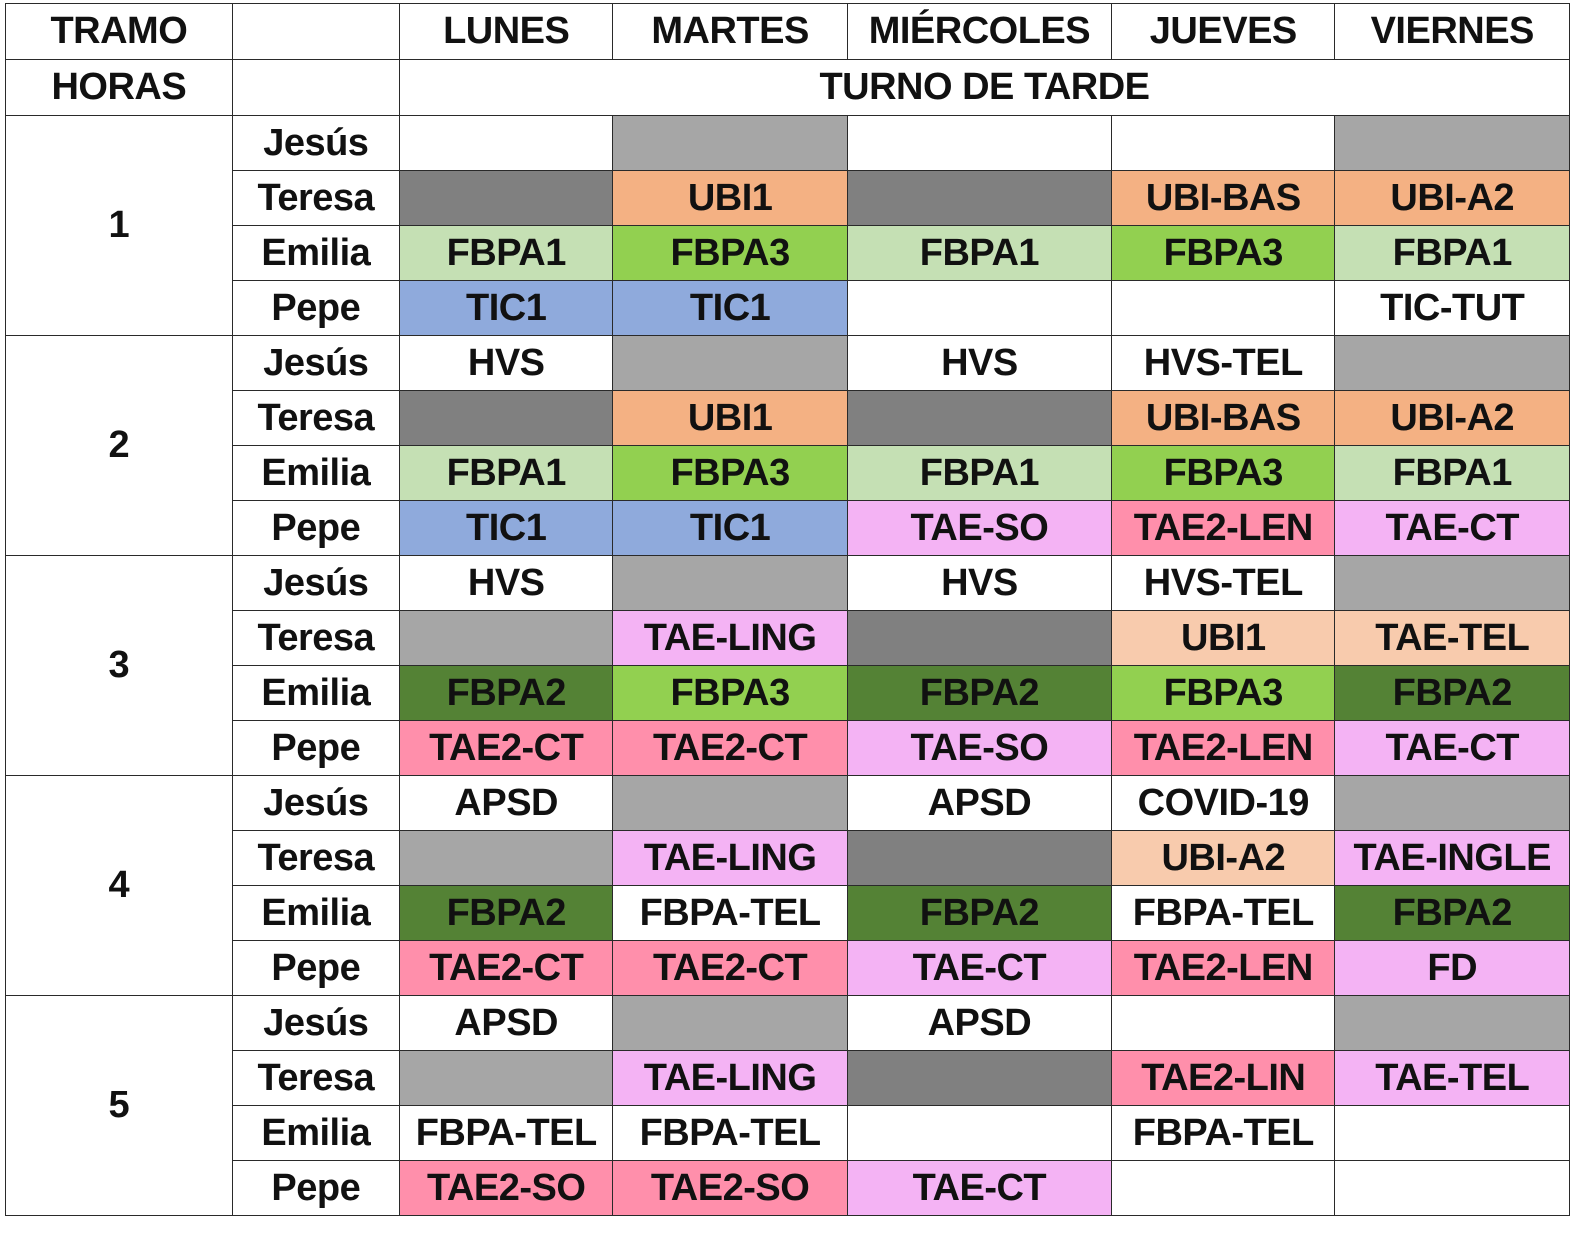  I want to click on subject-cell-martes: TAE-LING, so click(730, 858).